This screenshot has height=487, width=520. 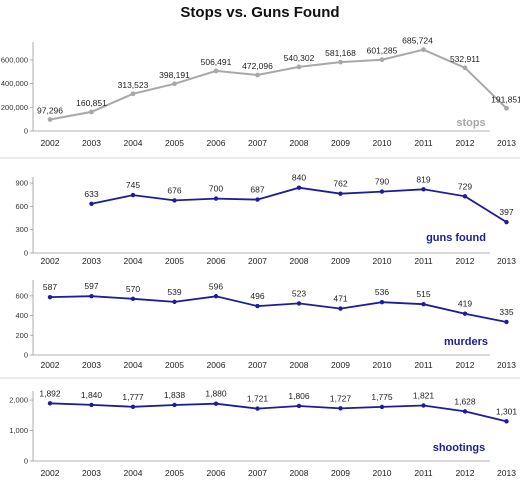 I want to click on y-tick-label: 600, so click(x=21, y=295).